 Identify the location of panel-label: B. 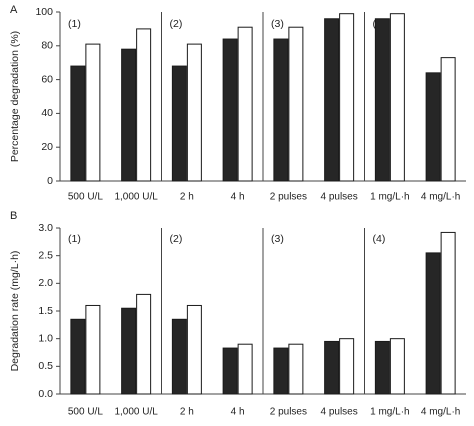
(13, 216).